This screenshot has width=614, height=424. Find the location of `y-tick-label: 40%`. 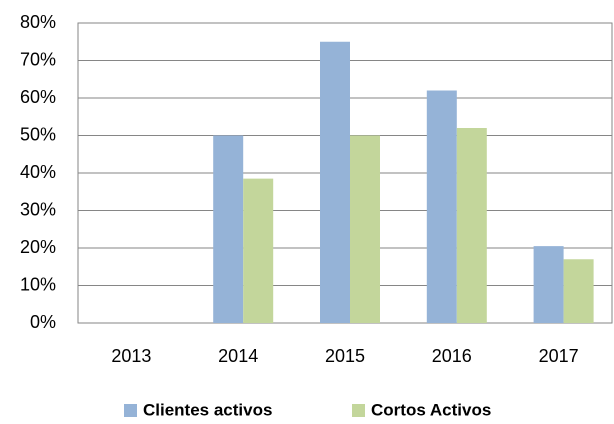

y-tick-label: 40% is located at coordinates (38, 172).